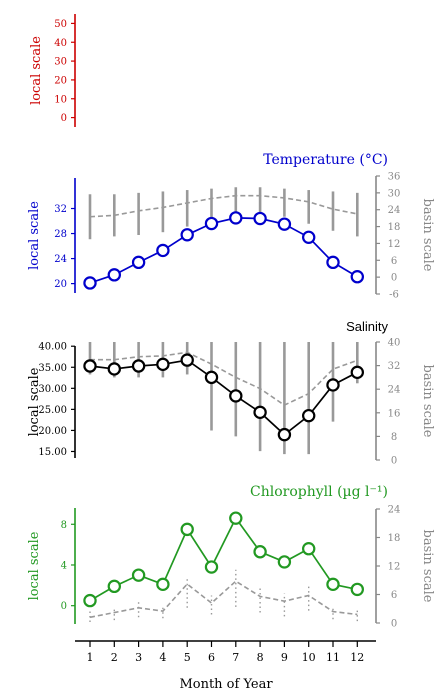  Describe the element at coordinates (325, 160) in the screenshot. I see `panel-title: Temperature (°C)` at that location.